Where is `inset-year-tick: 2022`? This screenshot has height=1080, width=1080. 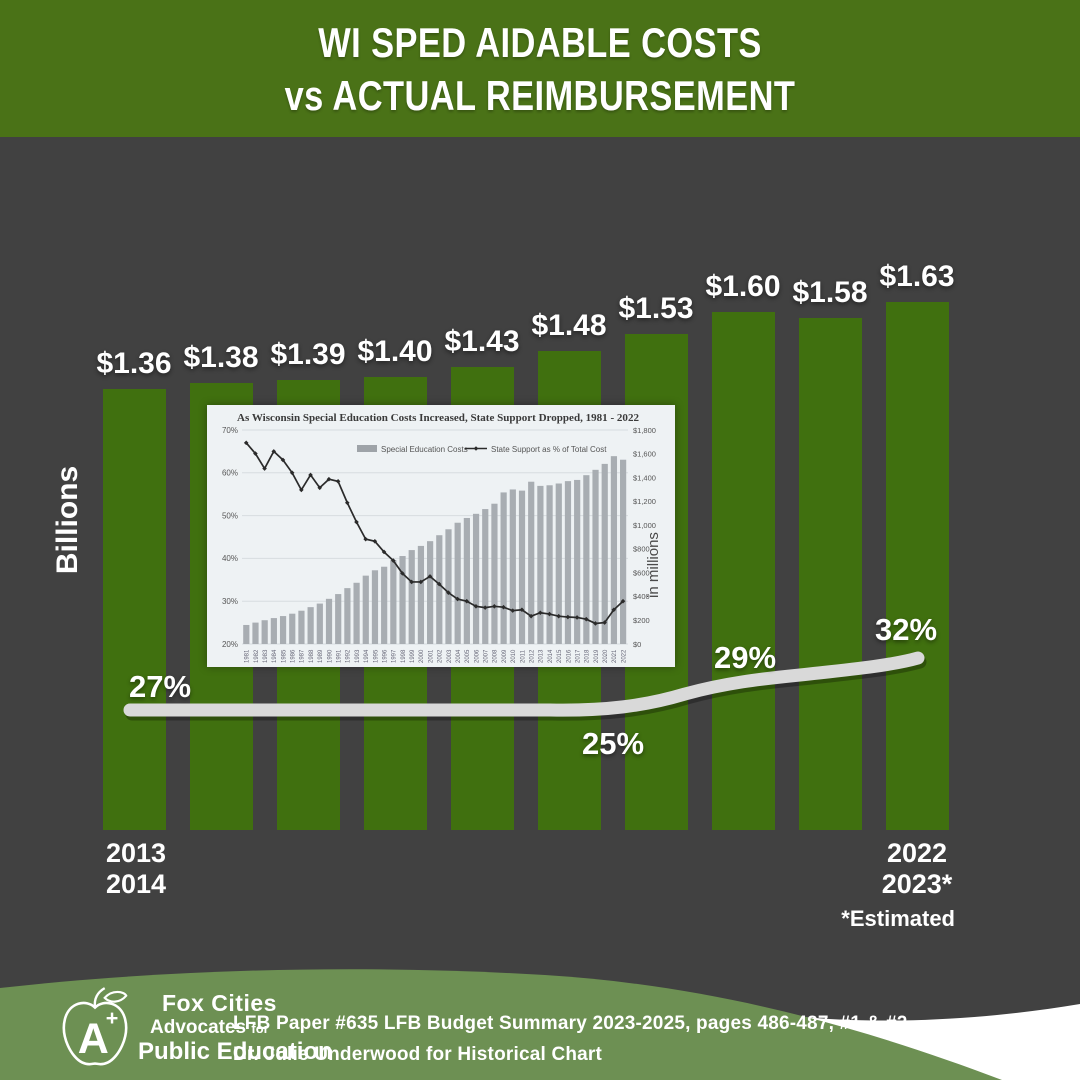 inset-year-tick: 2022 is located at coordinates (624, 656).